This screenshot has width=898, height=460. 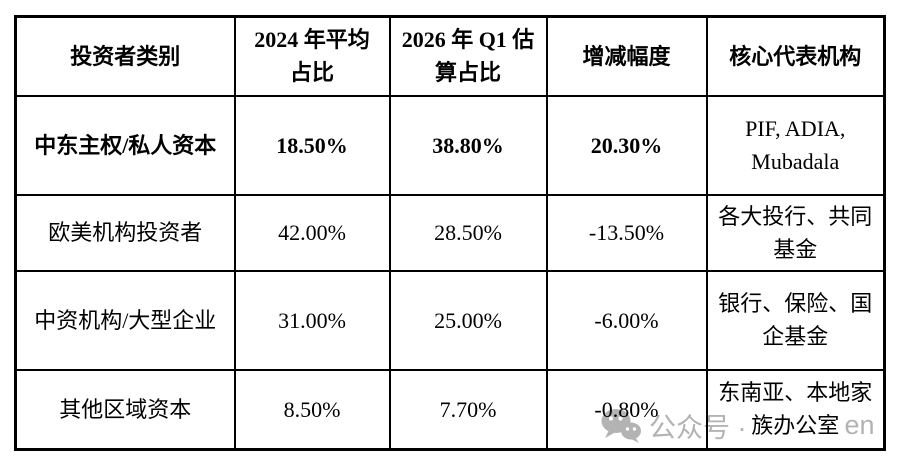 What do you see at coordinates (795, 409) in the screenshot?
I see `cell-institutions: 东南亚、本地家 族办公室` at bounding box center [795, 409].